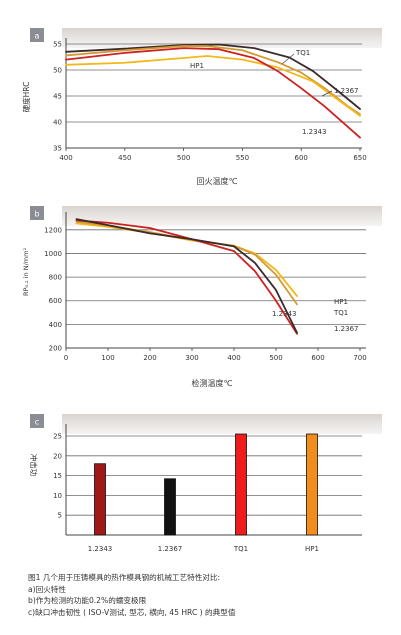 Image resolution: width=401 pixels, height=635 pixels. I want to click on series-labels: HP1 TQ1 1.2343 1.2367, so click(315, 315).